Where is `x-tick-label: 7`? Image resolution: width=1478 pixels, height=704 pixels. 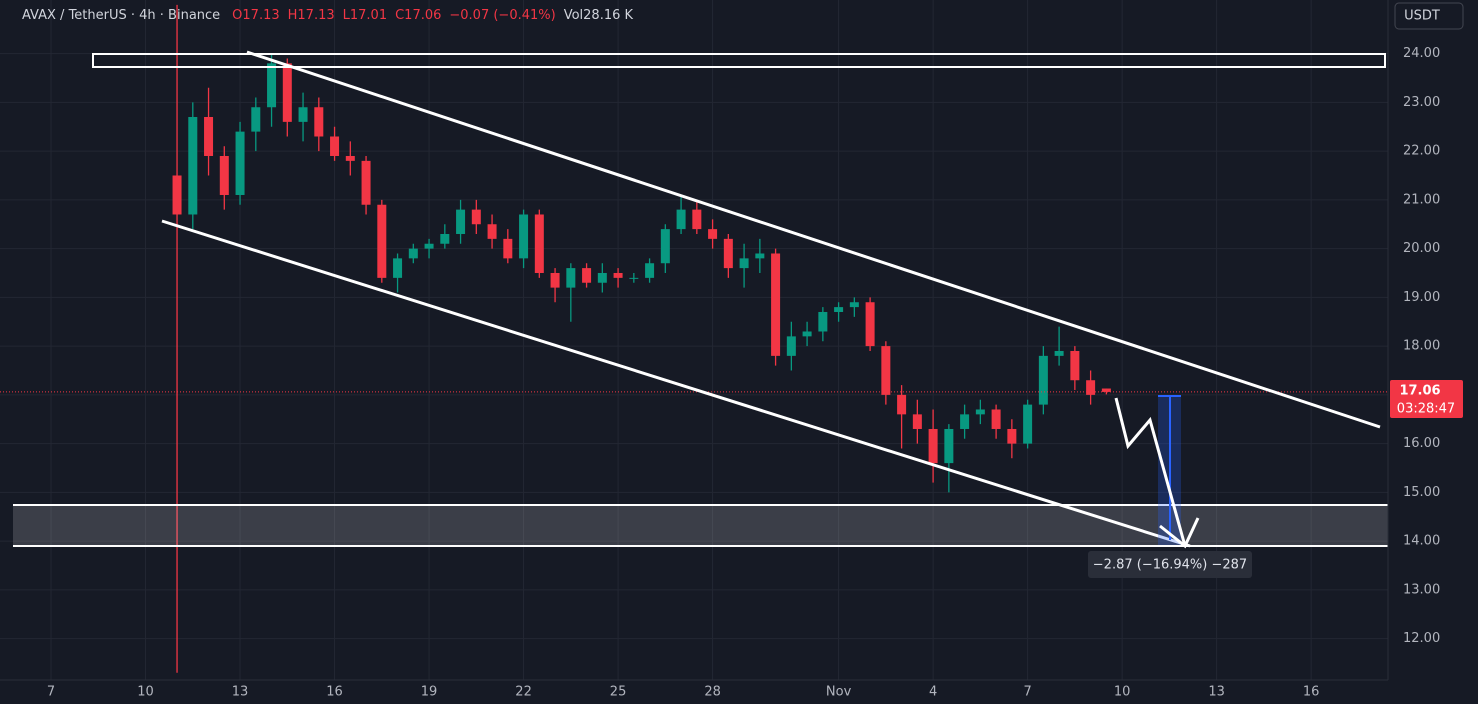 x-tick-label: 7 is located at coordinates (1027, 692).